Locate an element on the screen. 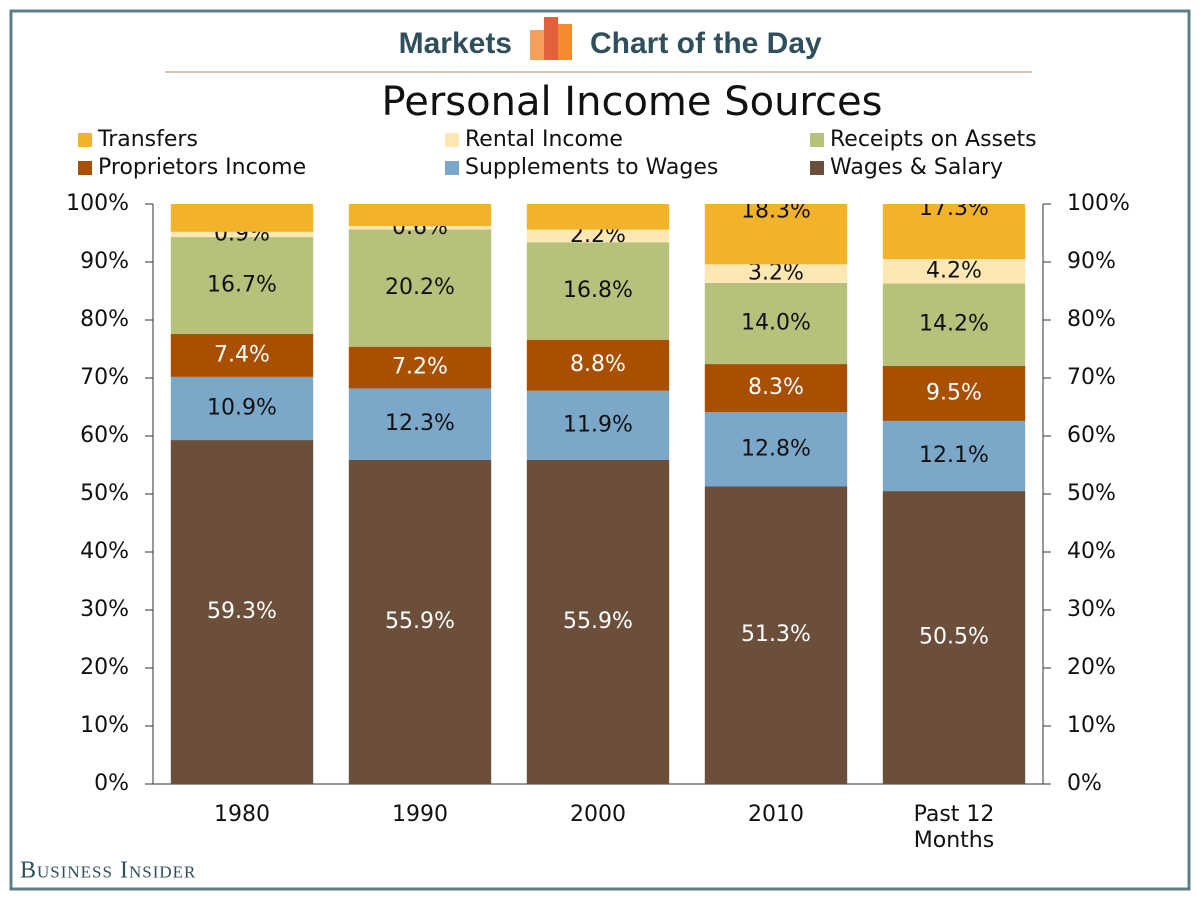  data-label: 51.3% is located at coordinates (776, 634).